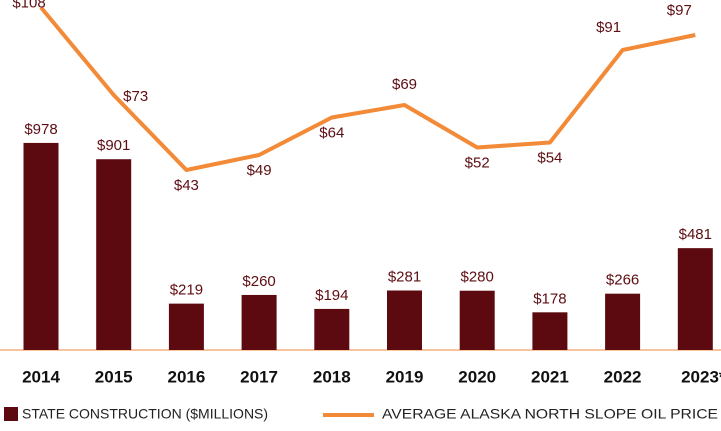 The width and height of the screenshot is (721, 431). What do you see at coordinates (477, 376) in the screenshot?
I see `x-tick-label: 2020` at bounding box center [477, 376].